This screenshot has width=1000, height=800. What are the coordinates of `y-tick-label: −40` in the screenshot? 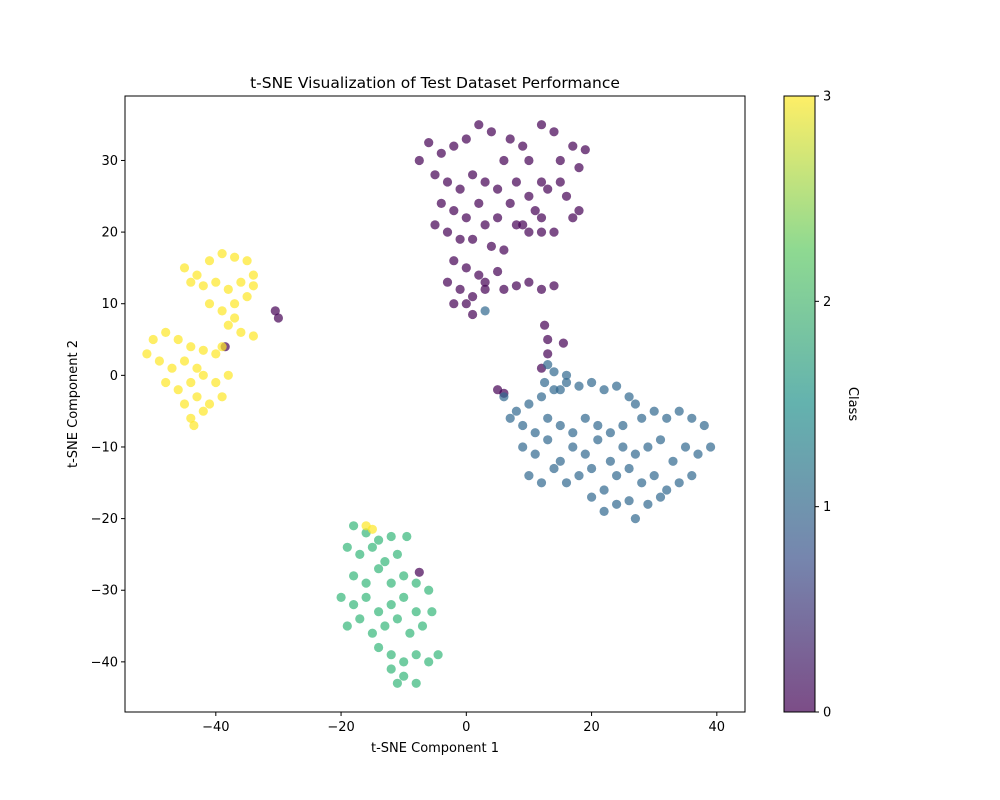 It's located at (104, 662).